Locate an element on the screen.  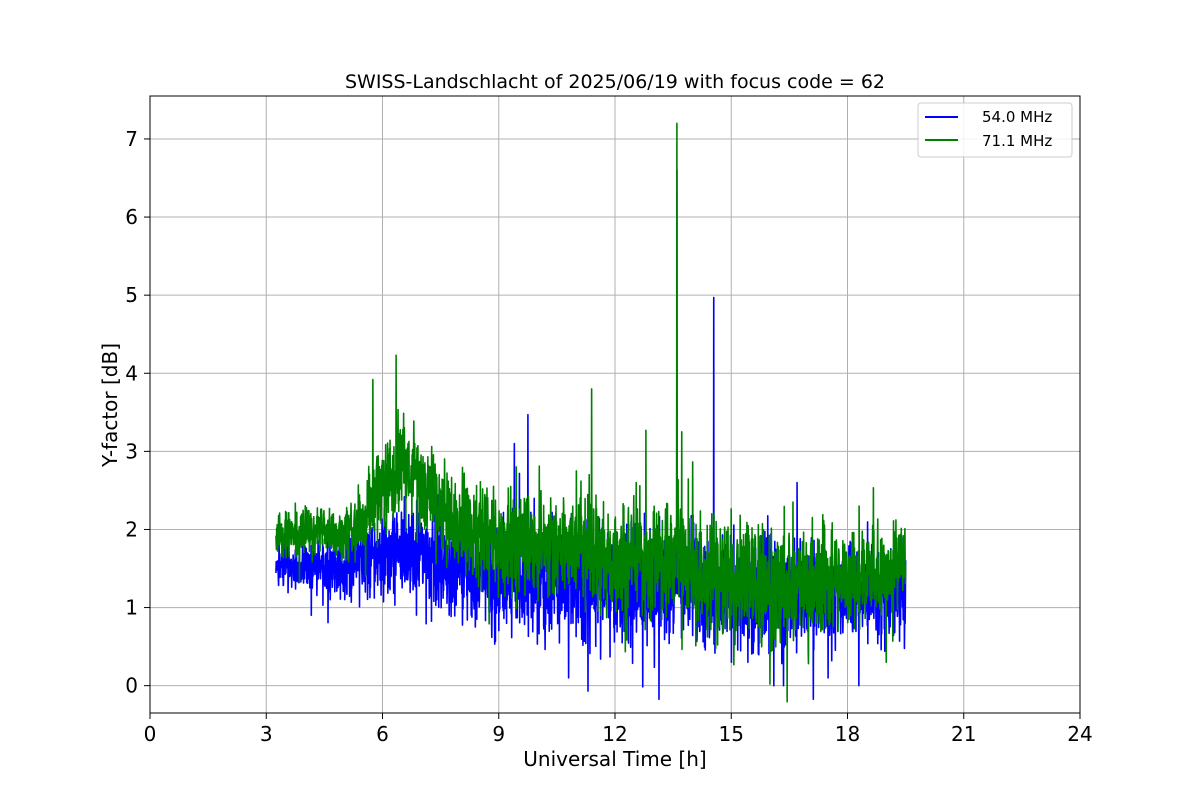
x-tick-label: 18 is located at coordinates (847, 734).